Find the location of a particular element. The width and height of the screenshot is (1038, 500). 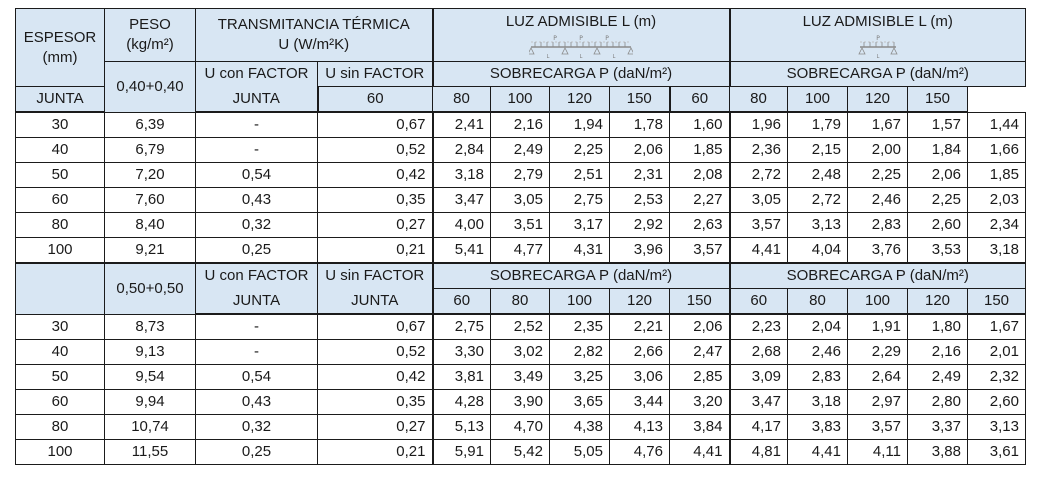

peso-cell: 8,73 is located at coordinates (150, 326).